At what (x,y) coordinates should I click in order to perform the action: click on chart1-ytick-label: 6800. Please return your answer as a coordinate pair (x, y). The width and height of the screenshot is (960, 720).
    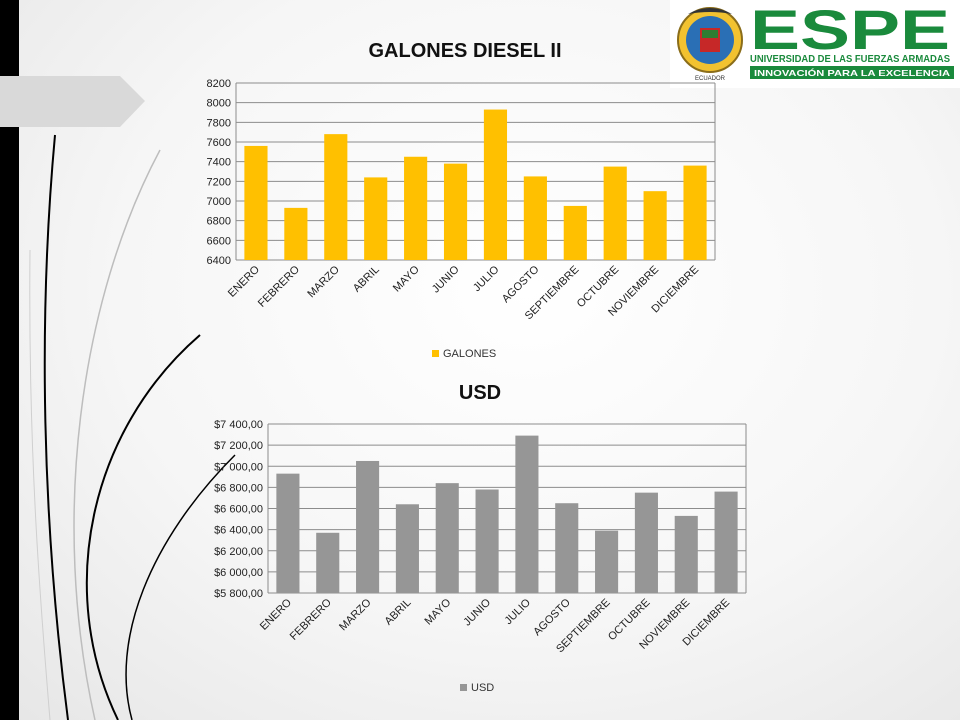
    Looking at the image, I should click on (219, 222).